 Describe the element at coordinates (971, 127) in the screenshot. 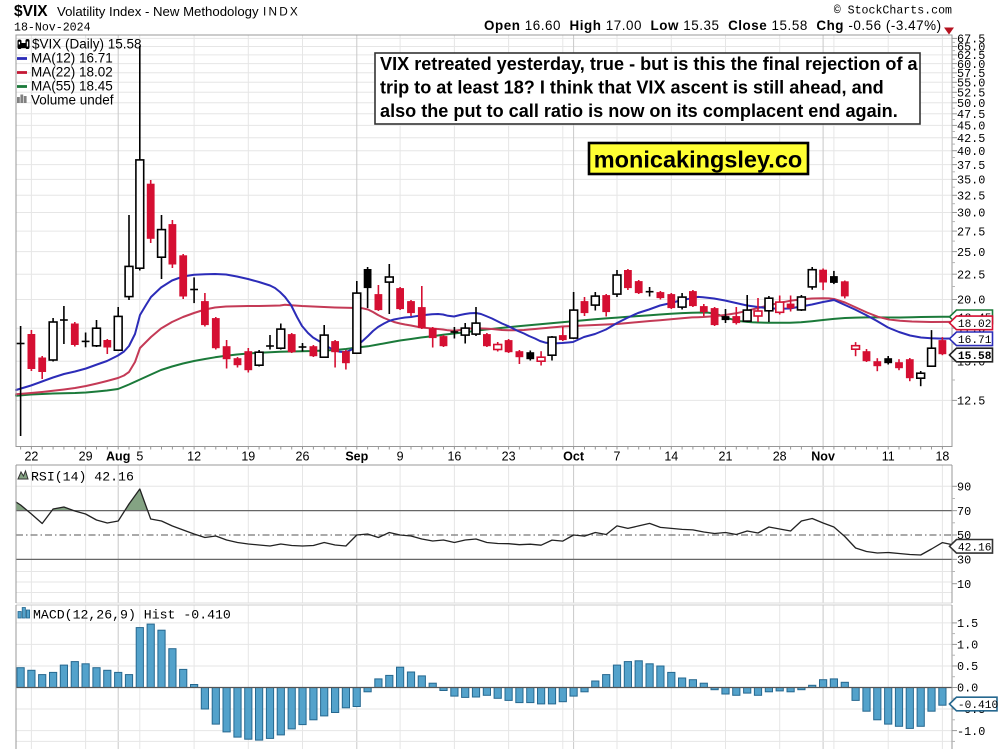

I see `svg-text: 45.0` at that location.